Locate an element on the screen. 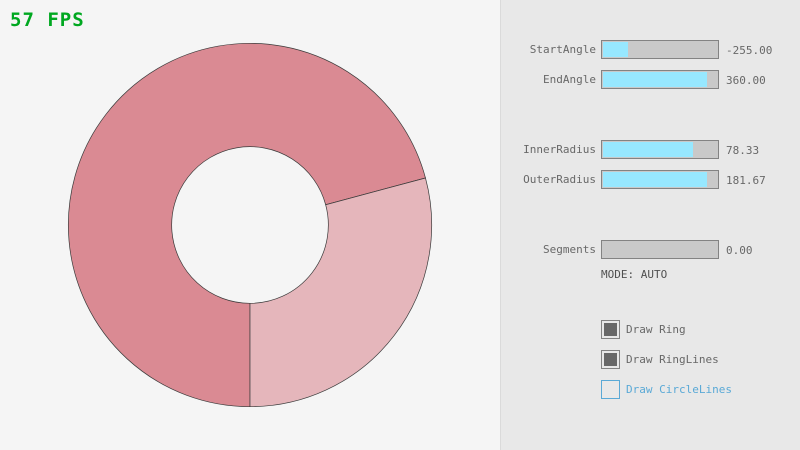  draw-ring-checkbox is located at coordinates (610, 329).